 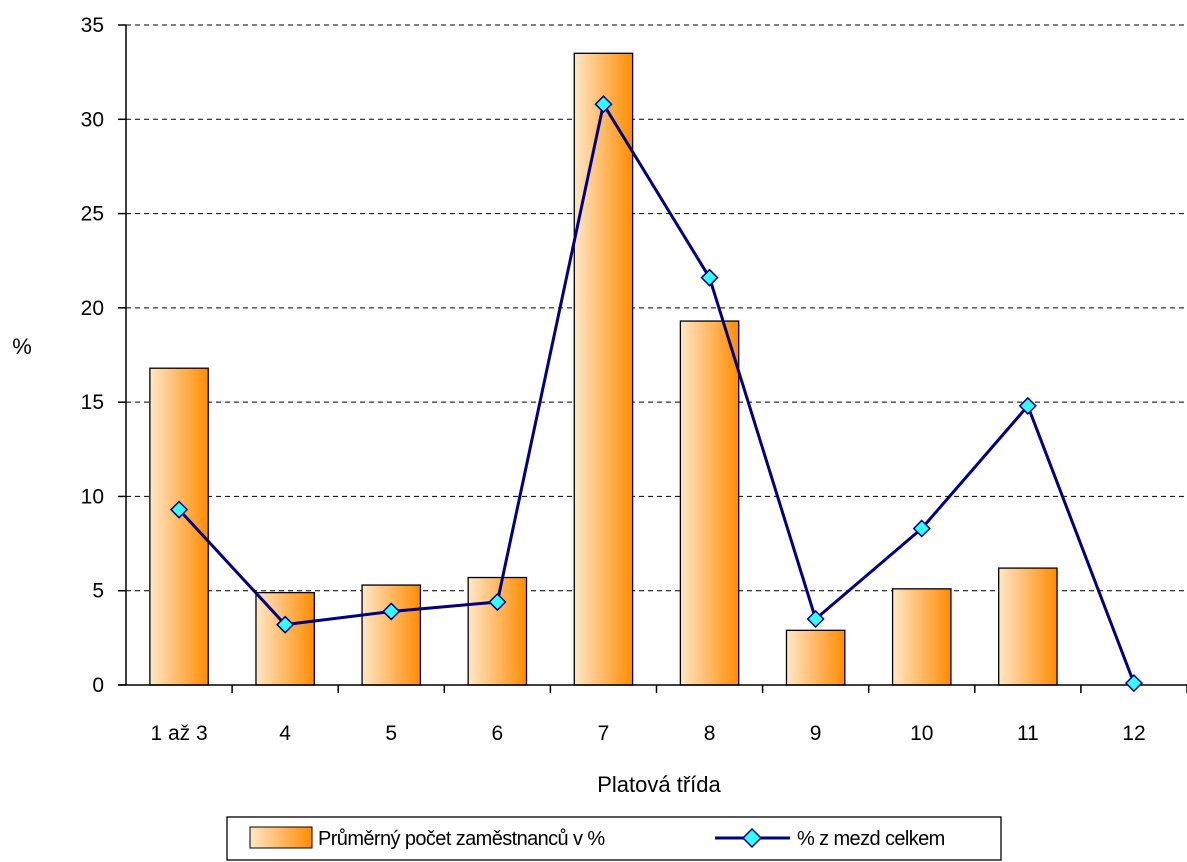 I want to click on x-tick-label: 9, so click(x=816, y=733).